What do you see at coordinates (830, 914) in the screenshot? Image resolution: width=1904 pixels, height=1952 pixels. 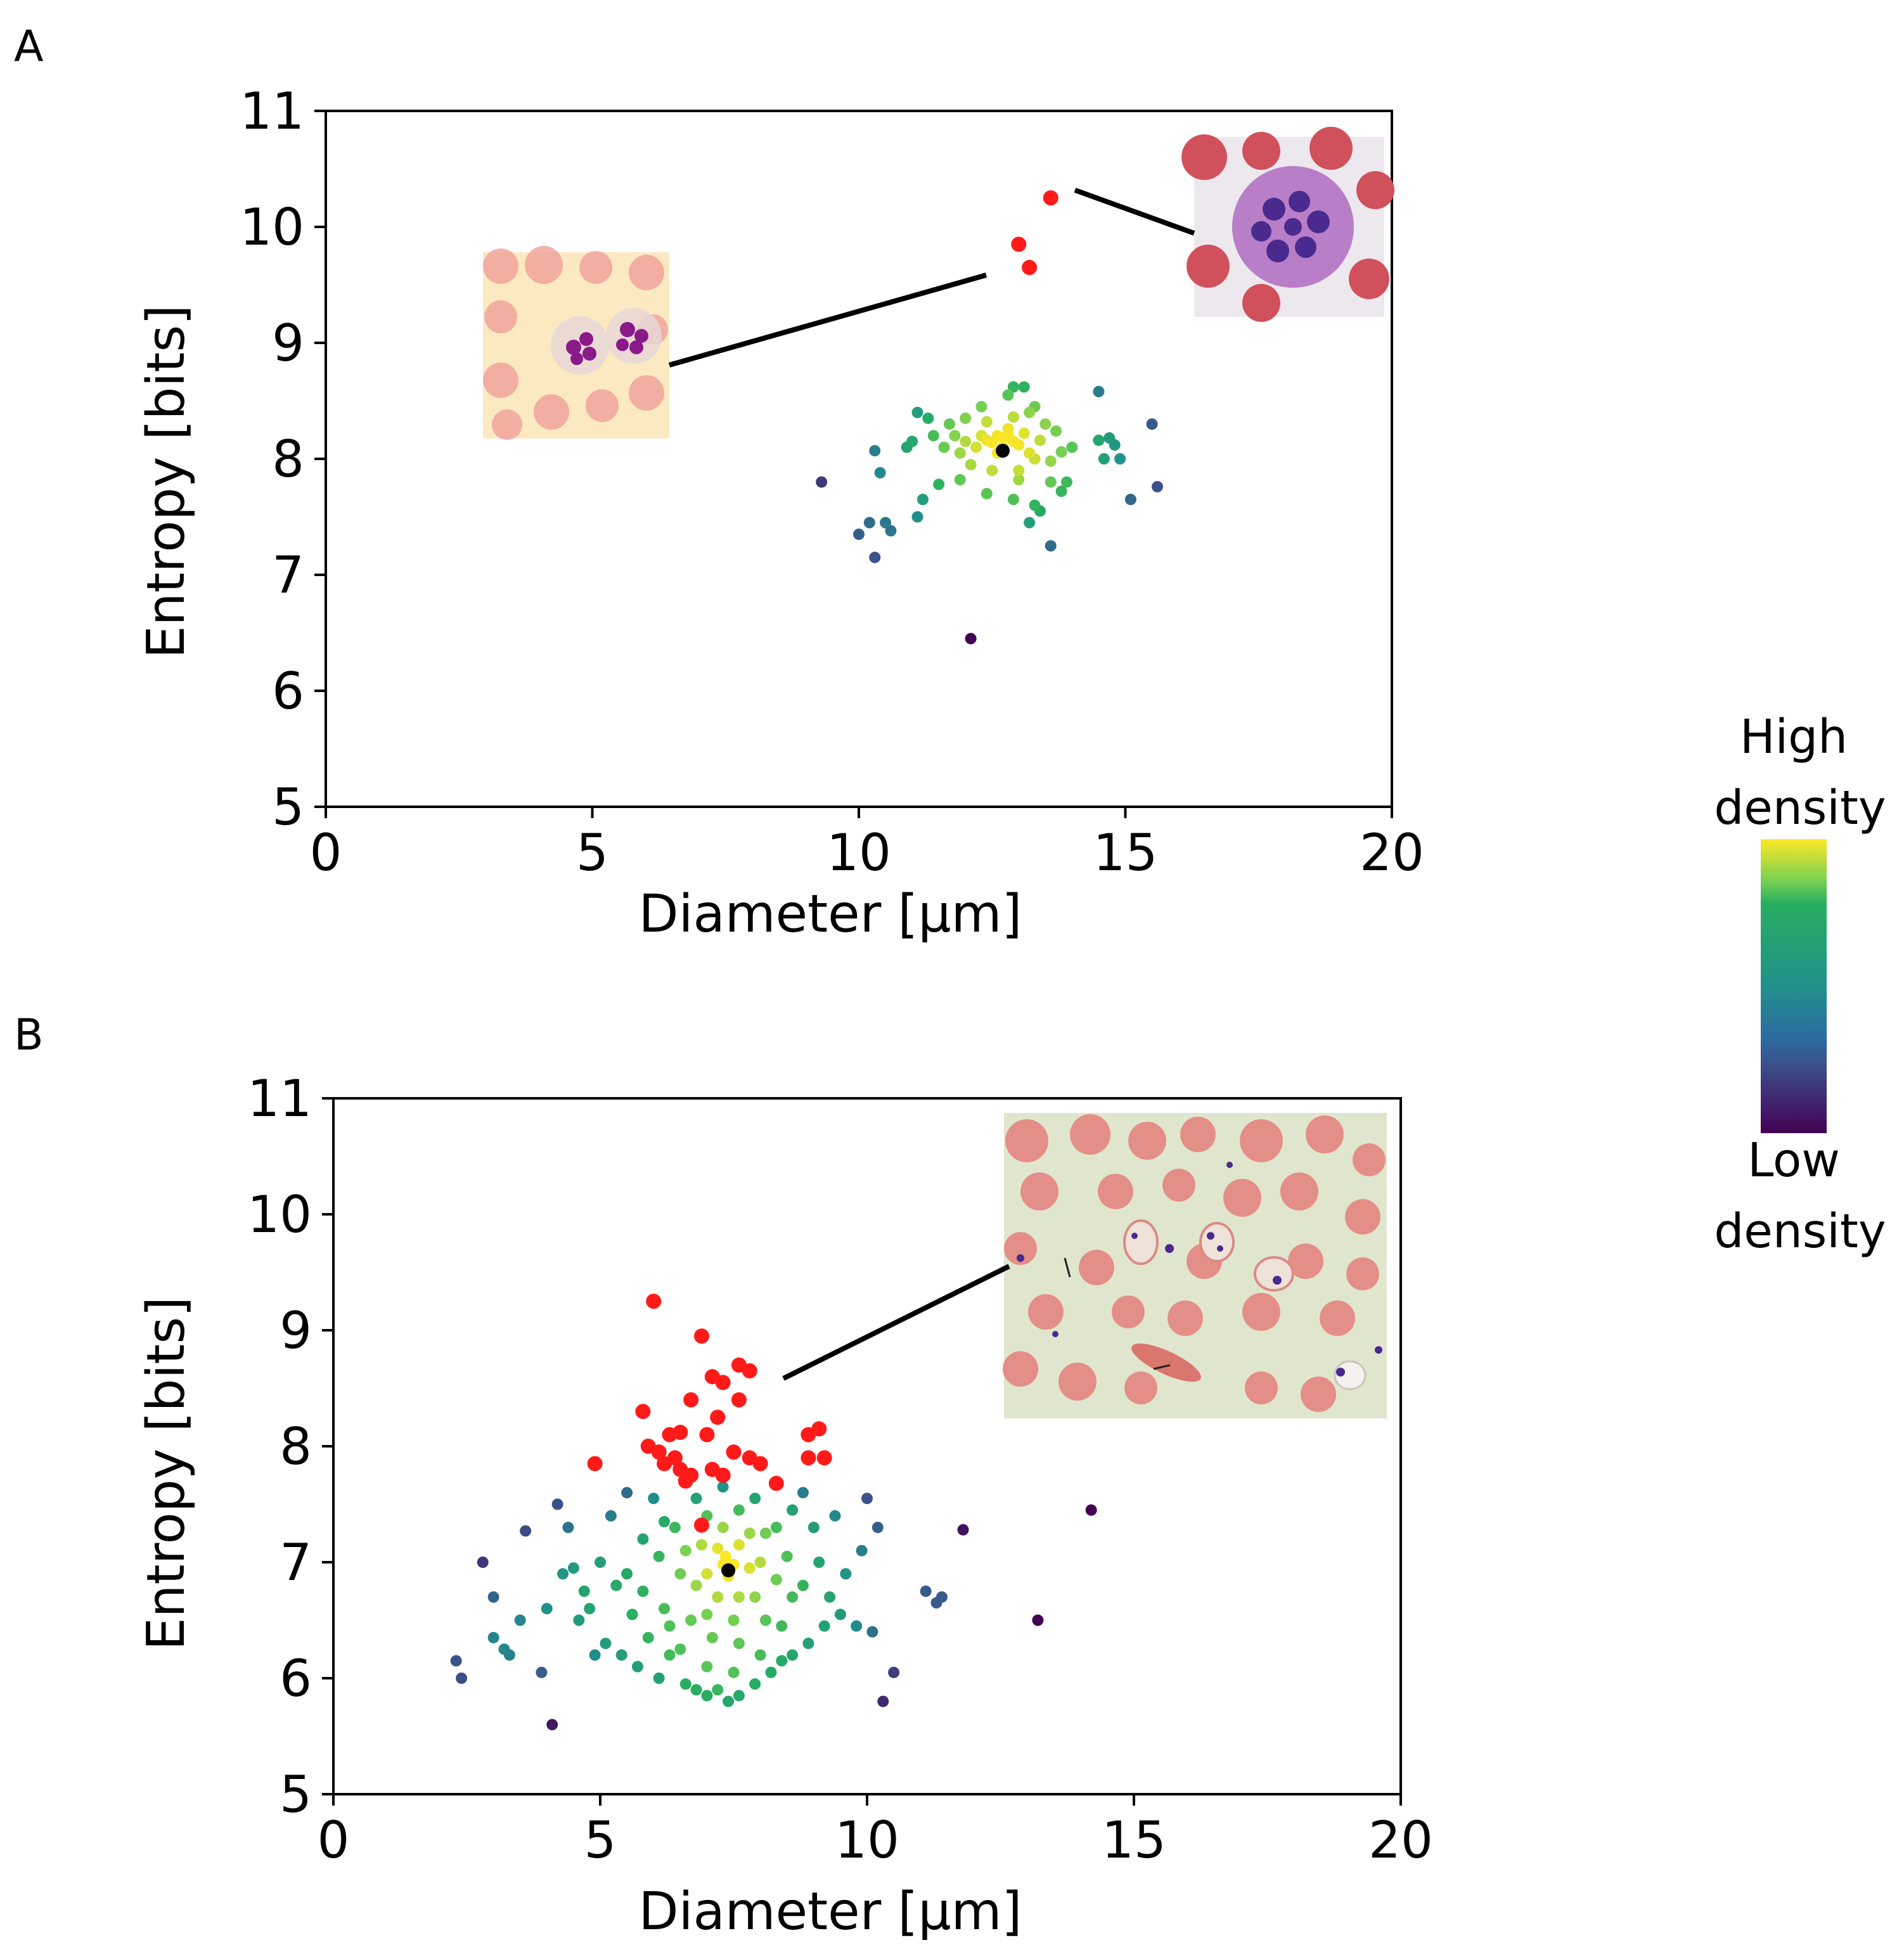 I see `panel-a-x-axis-label: Diameter [µm]` at bounding box center [830, 914].